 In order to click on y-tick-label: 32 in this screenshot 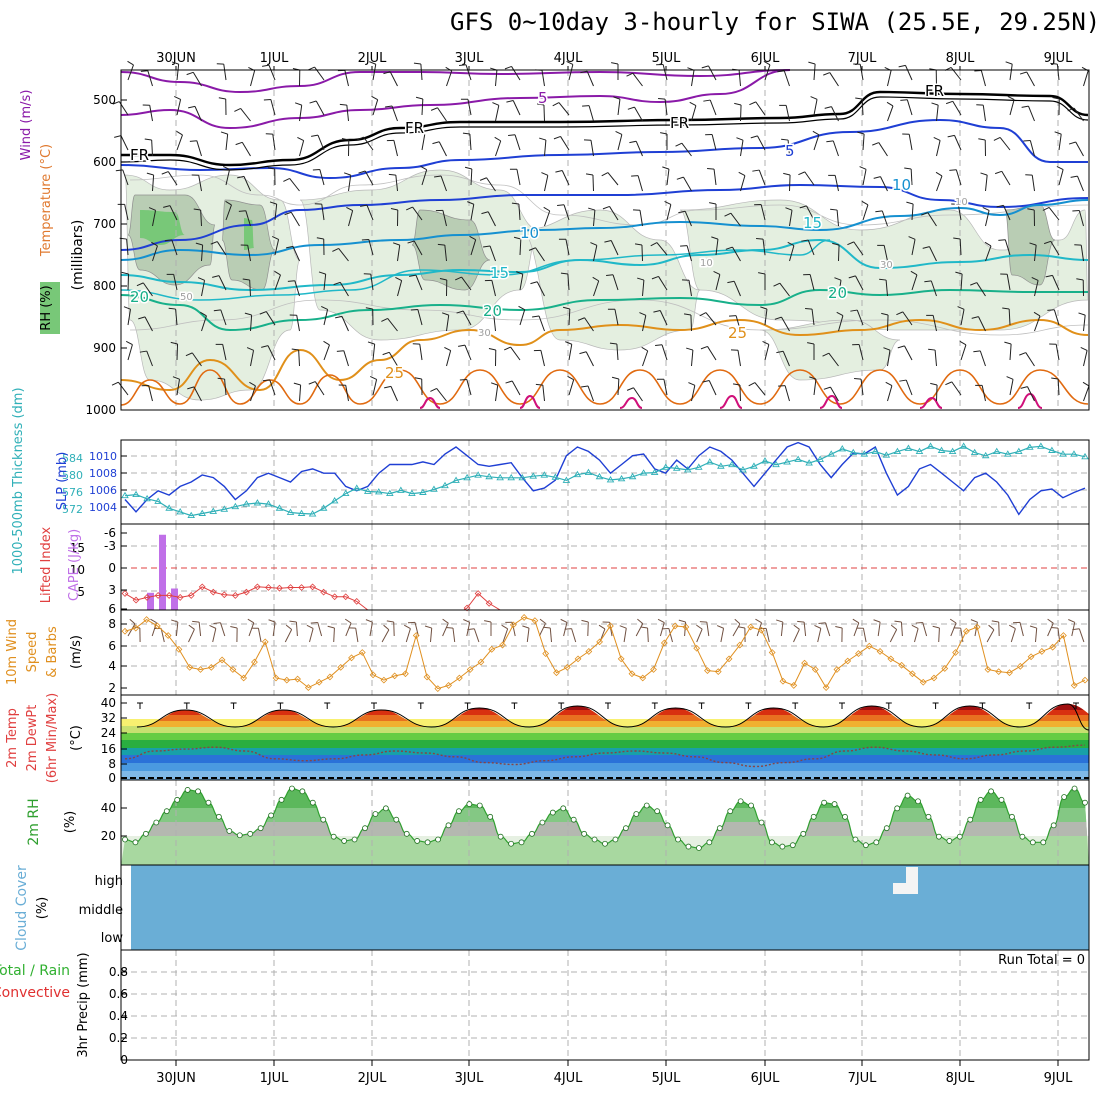, I will do `click(108, 718)`.